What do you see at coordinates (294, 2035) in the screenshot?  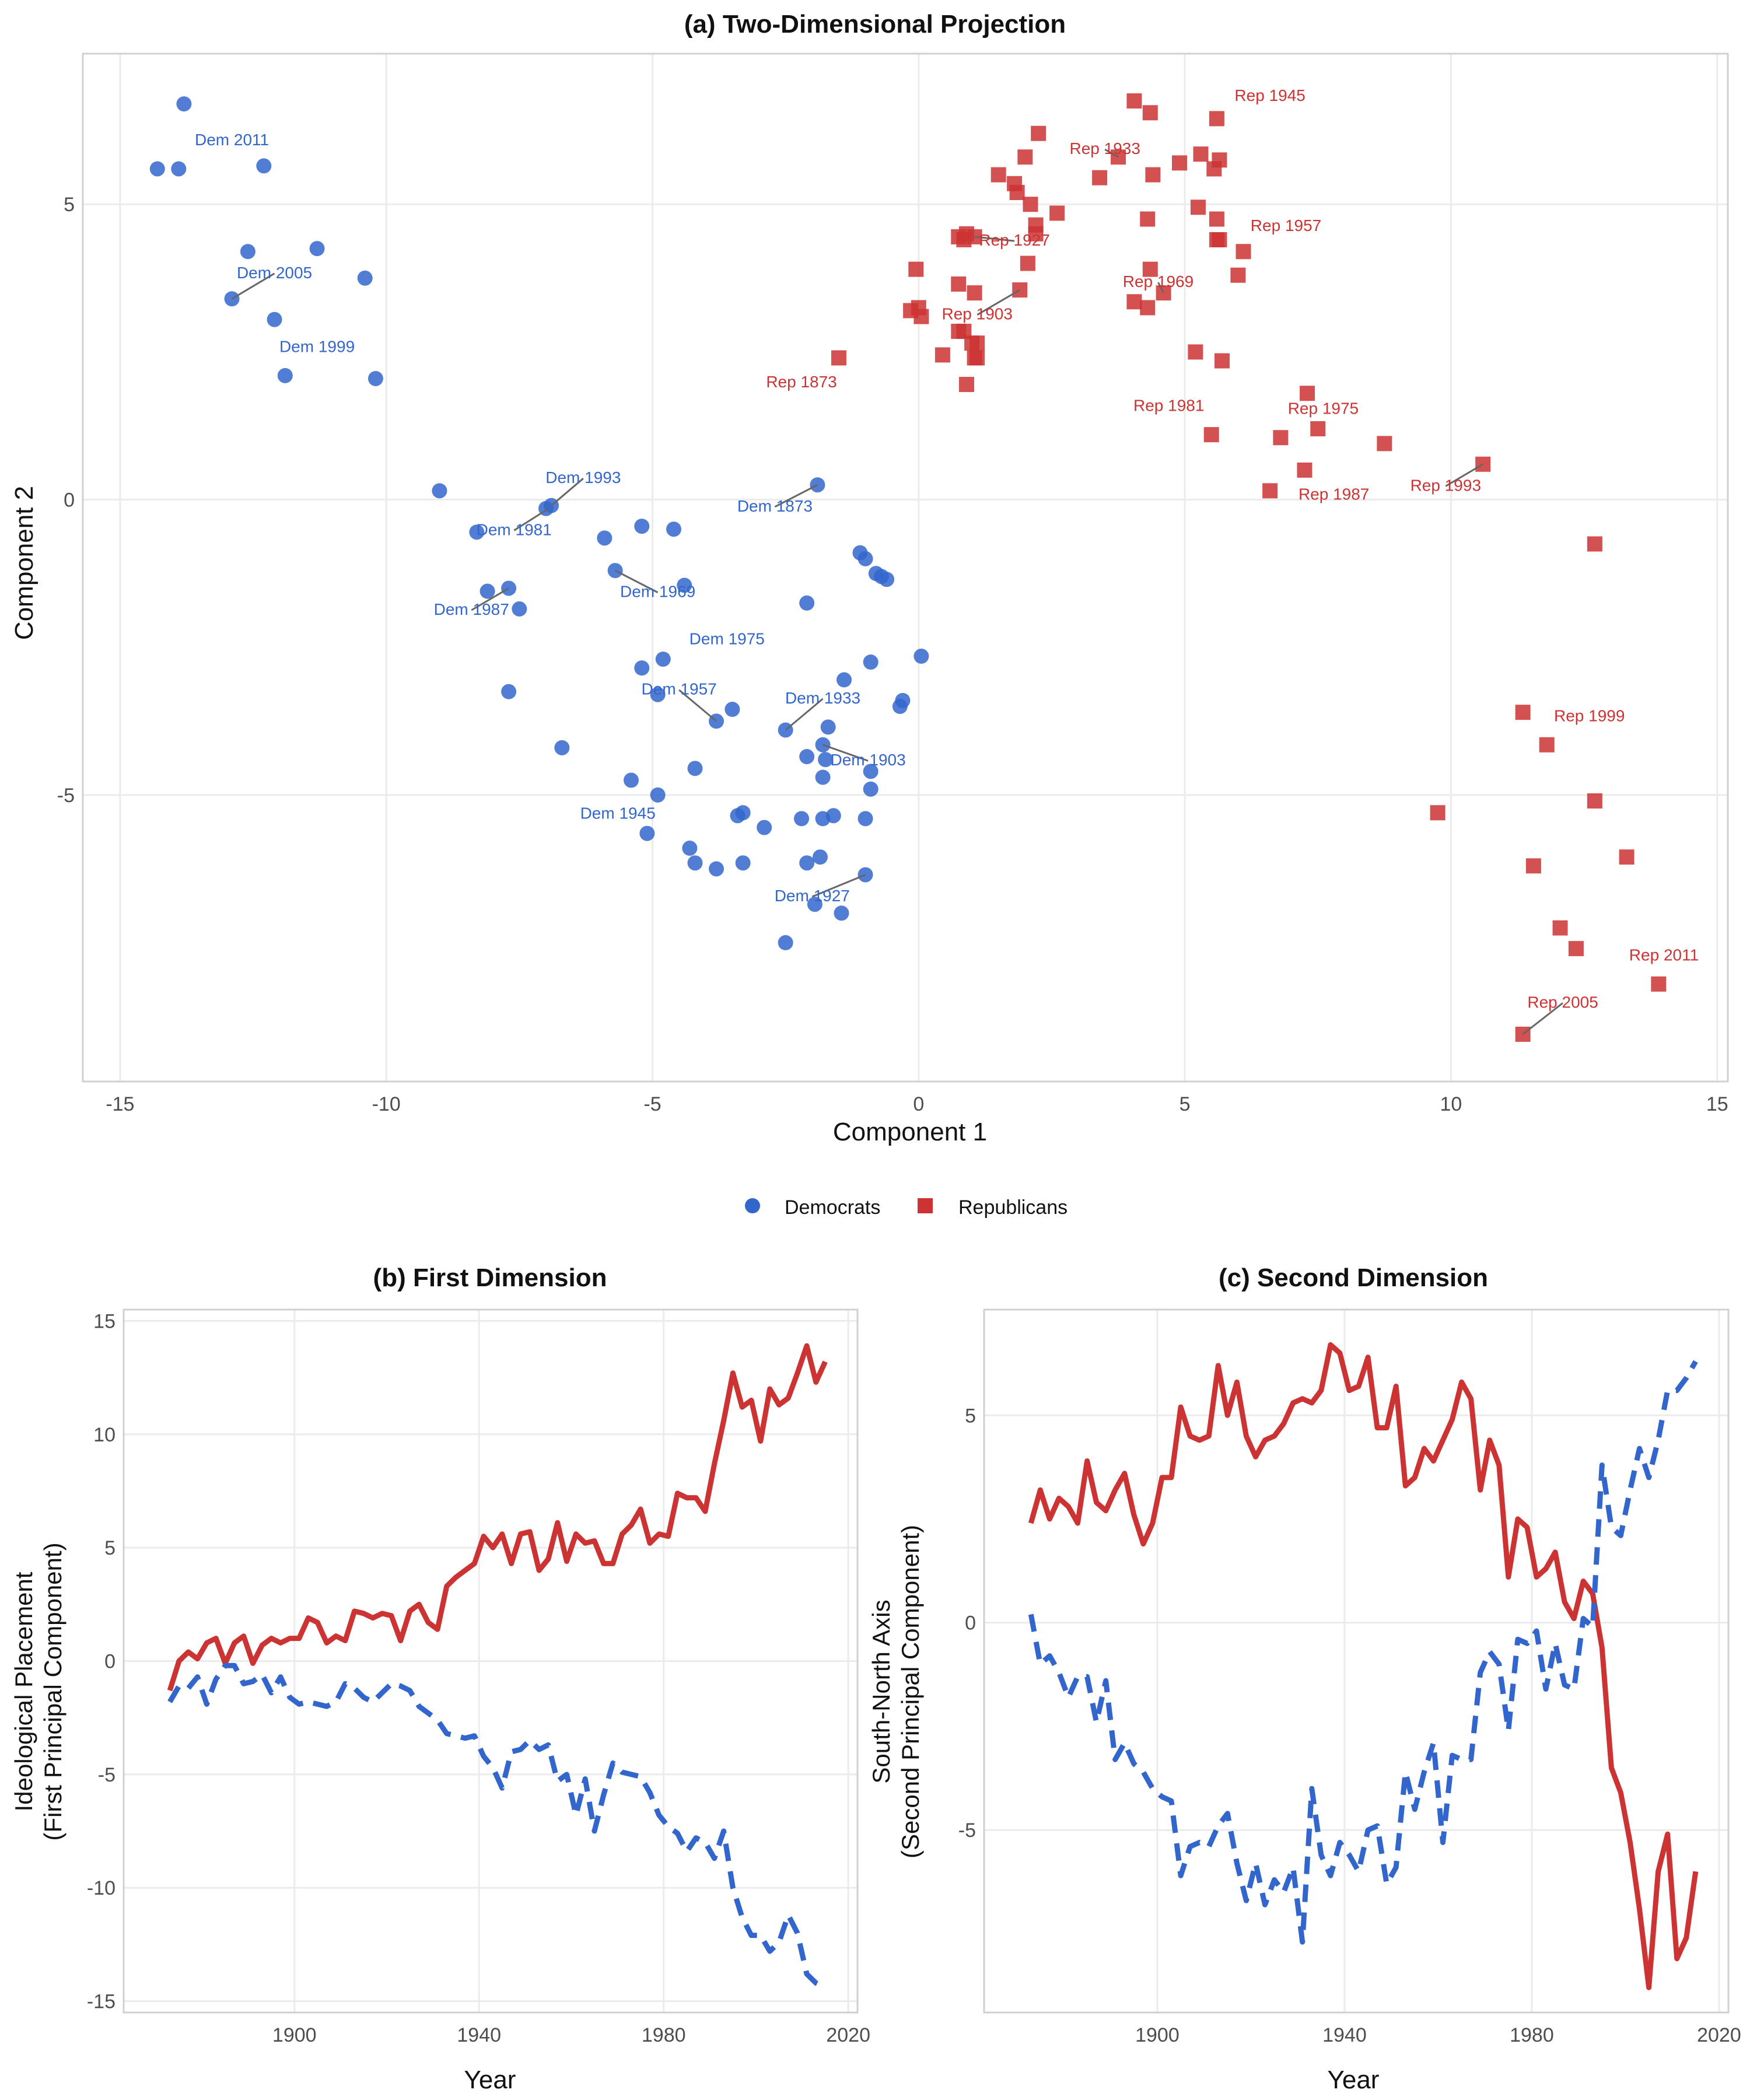 I see `x-tick-label: 1900` at bounding box center [294, 2035].